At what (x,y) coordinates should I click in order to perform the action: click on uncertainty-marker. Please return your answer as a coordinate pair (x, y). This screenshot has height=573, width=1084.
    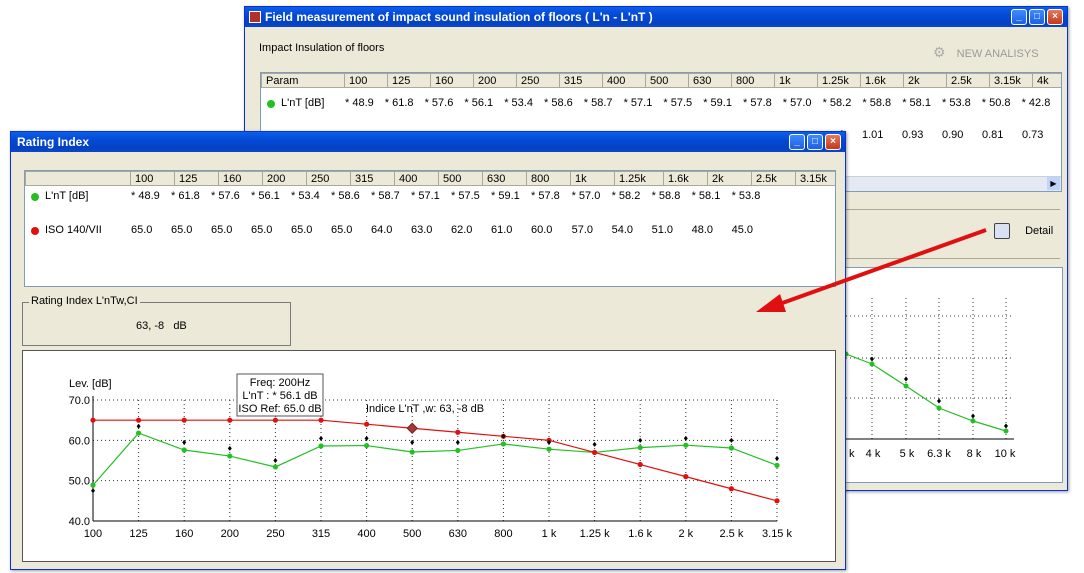
    Looking at the image, I should click on (906, 379).